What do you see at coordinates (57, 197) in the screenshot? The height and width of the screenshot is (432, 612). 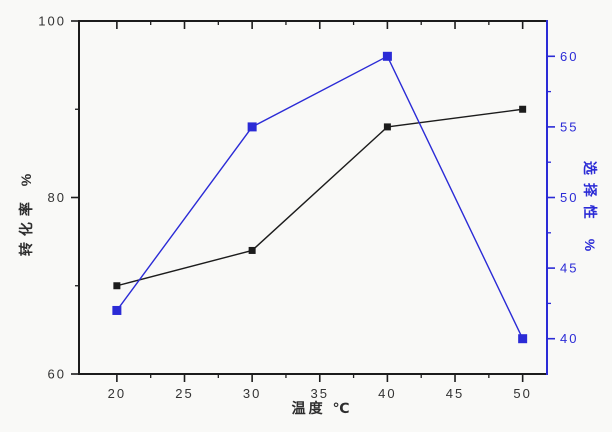 I see `left-tick-label: 80` at bounding box center [57, 197].